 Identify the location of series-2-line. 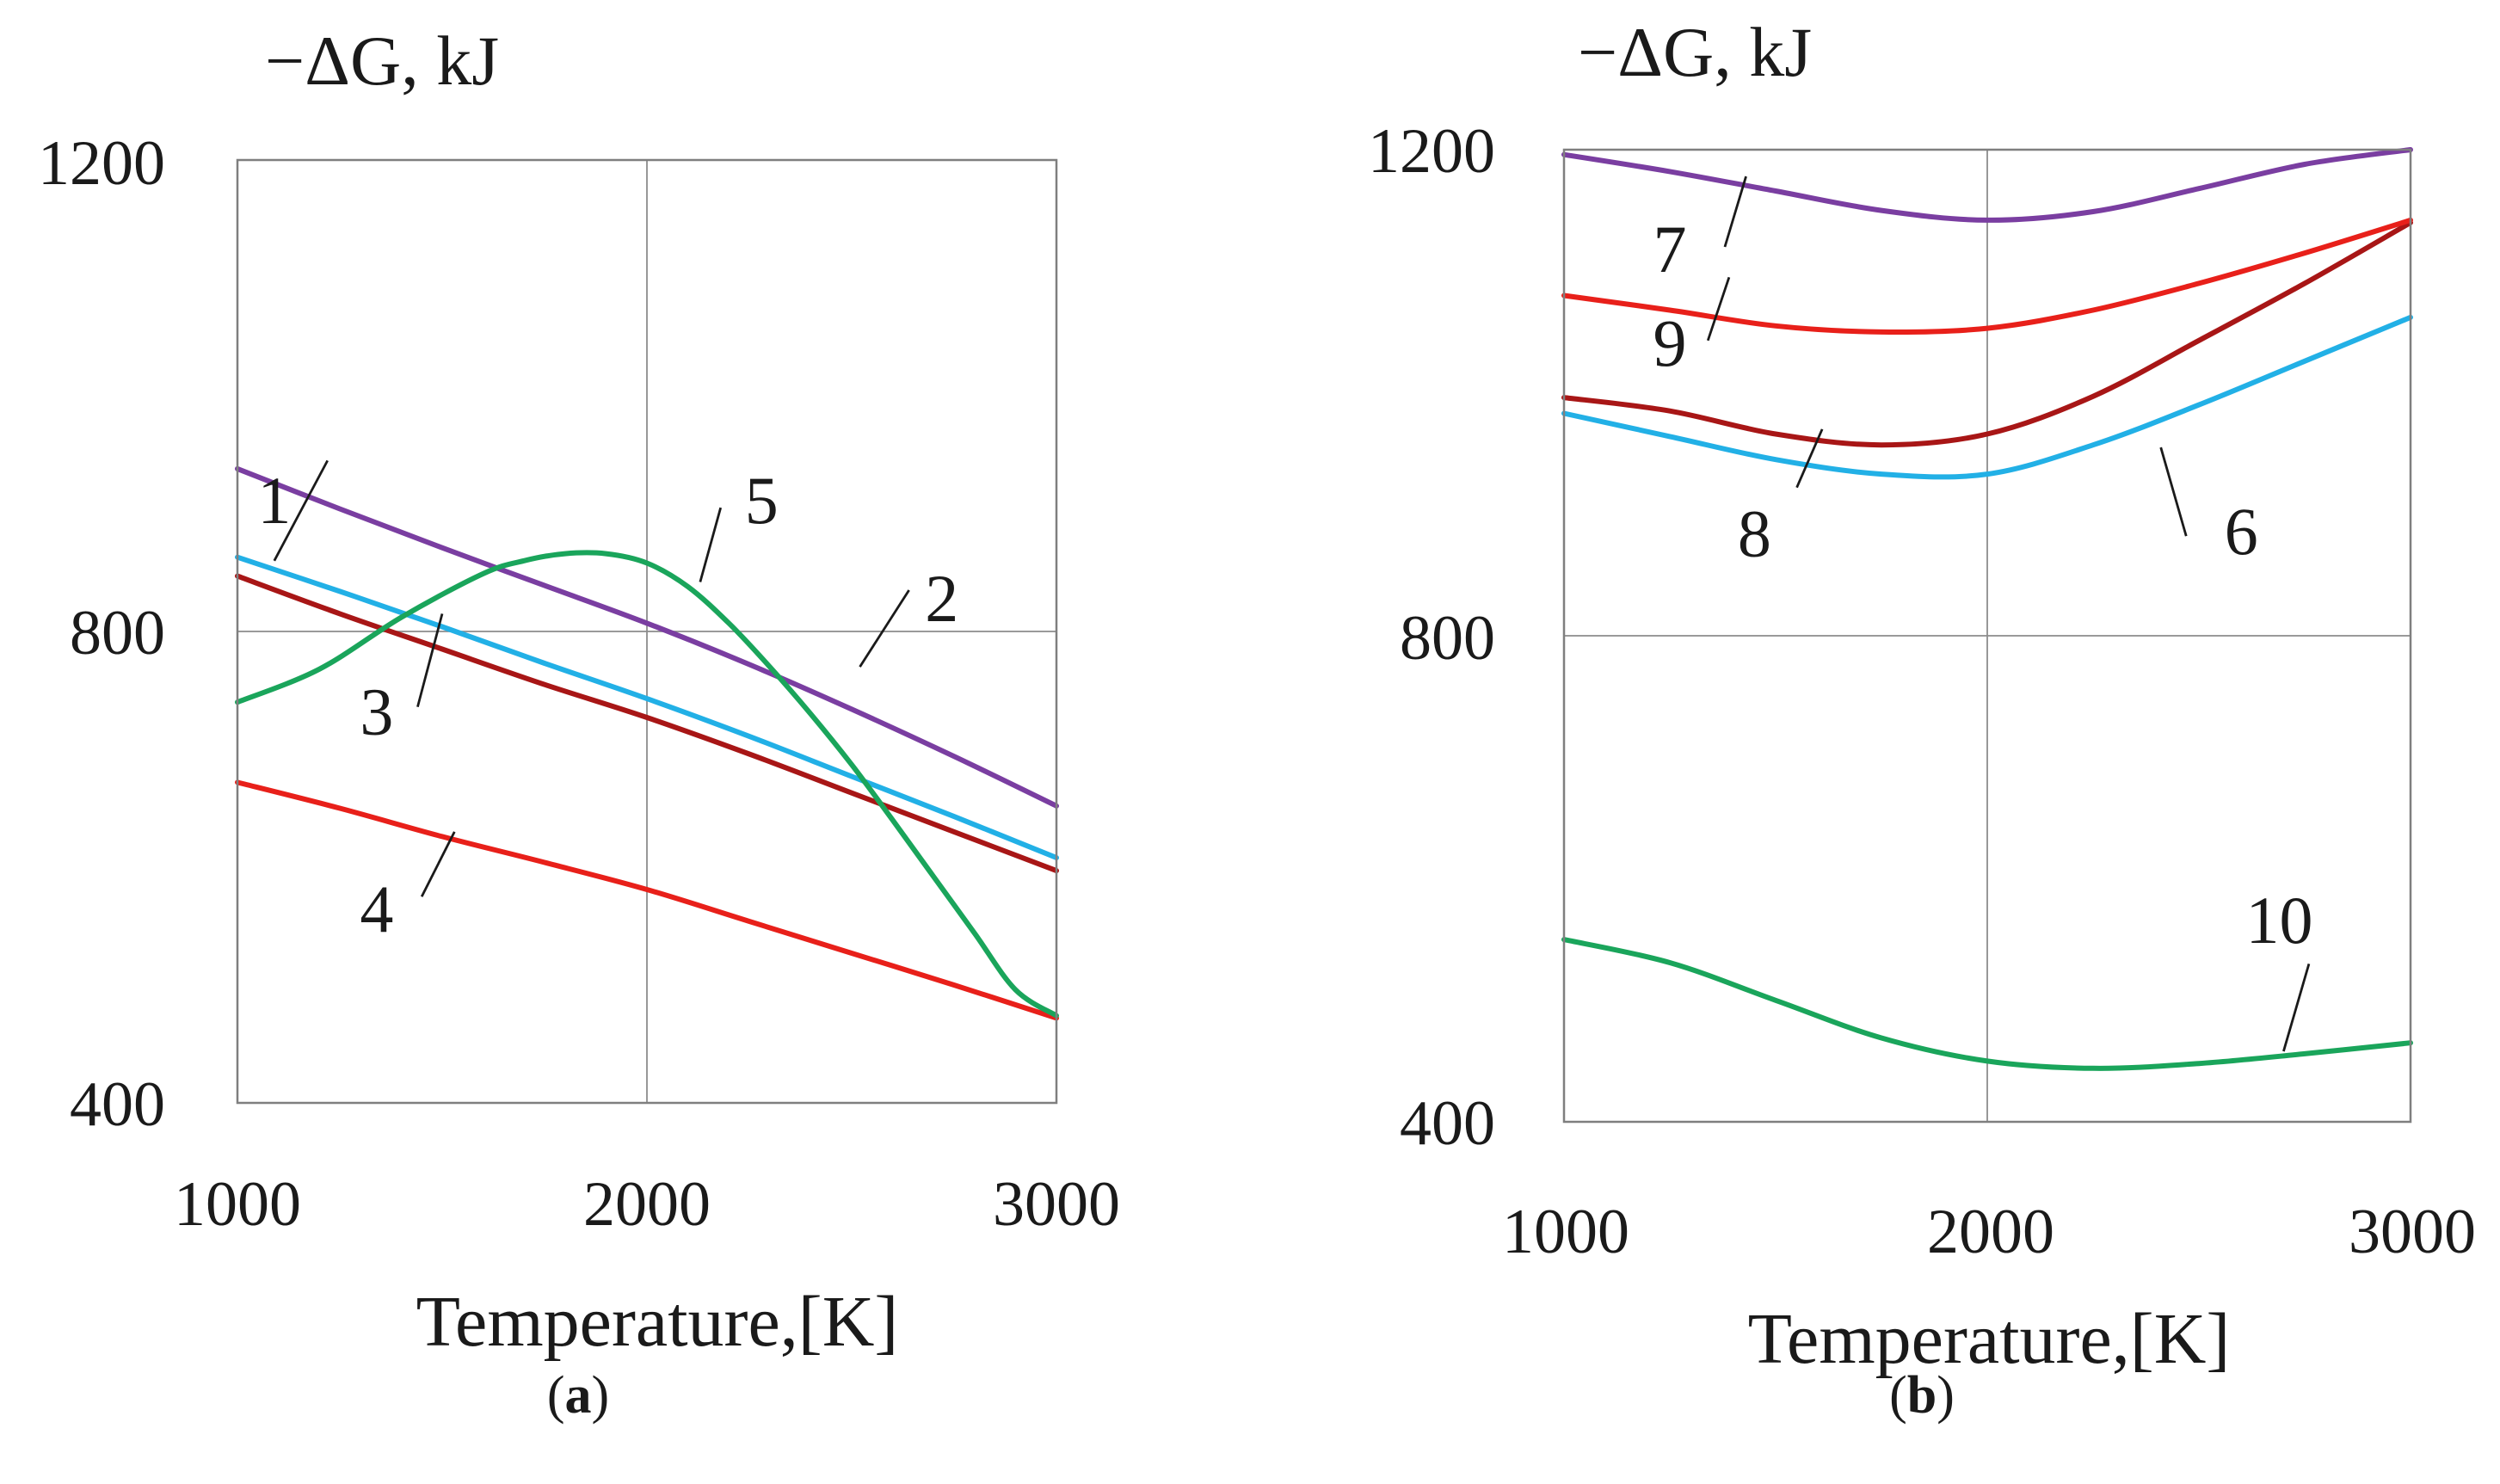
(647, 637).